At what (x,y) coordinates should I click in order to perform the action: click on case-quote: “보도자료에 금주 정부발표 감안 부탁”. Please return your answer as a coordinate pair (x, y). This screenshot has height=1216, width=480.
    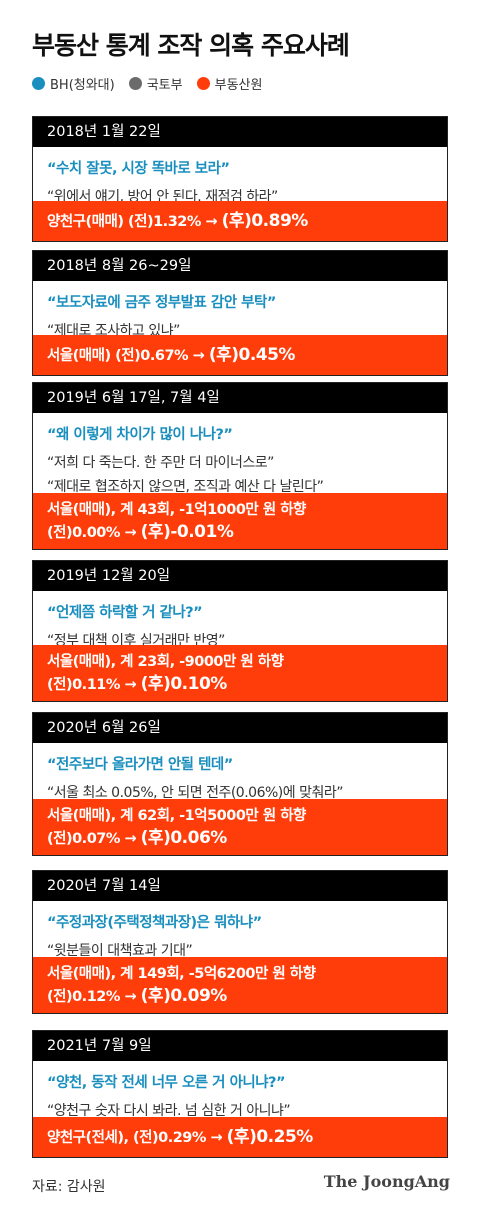
    Looking at the image, I should click on (161, 303).